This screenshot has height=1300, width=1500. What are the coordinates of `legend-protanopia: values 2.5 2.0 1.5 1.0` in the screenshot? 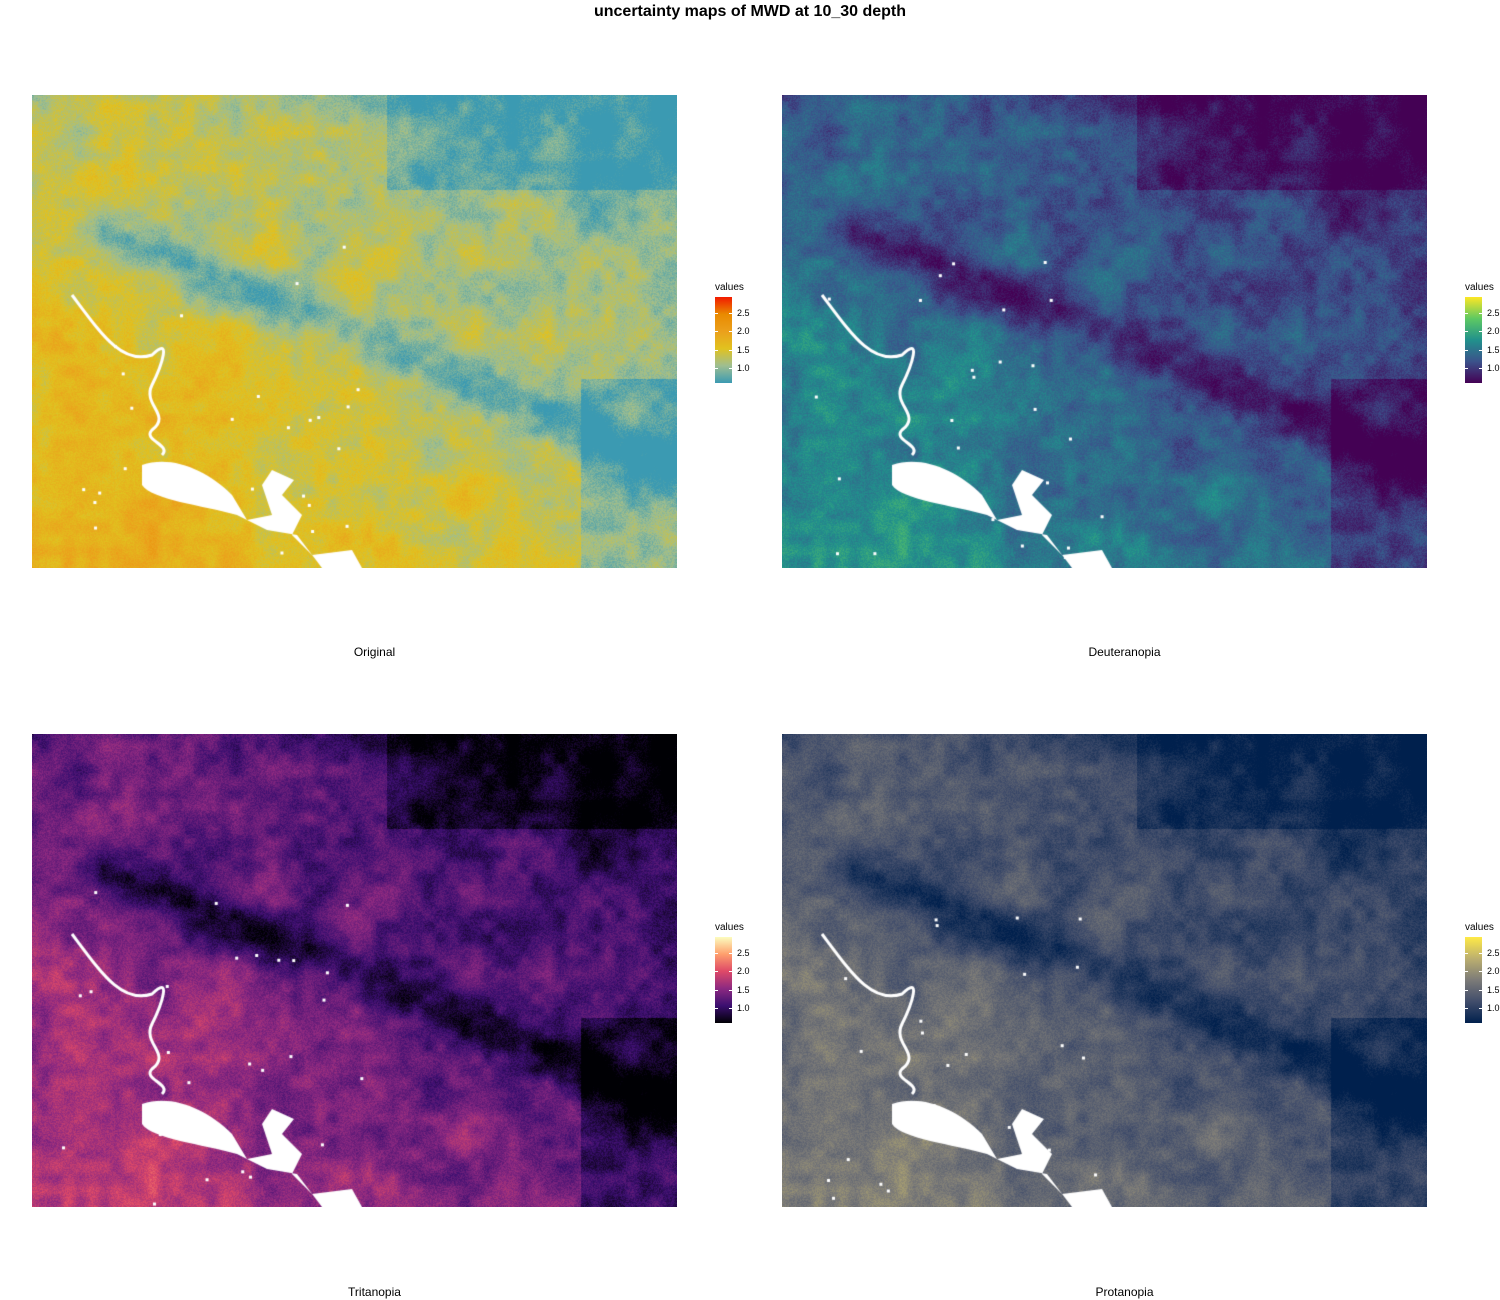 It's located at (1482, 977).